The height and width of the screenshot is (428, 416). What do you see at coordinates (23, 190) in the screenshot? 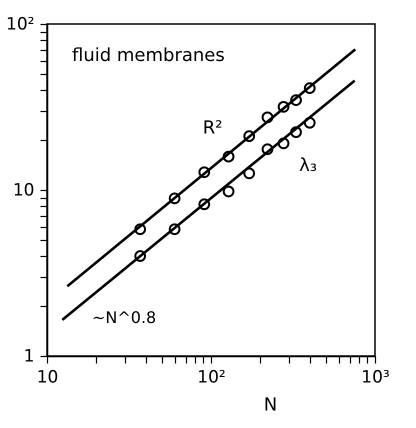
I see `y-tick-label: 10` at bounding box center [23, 190].